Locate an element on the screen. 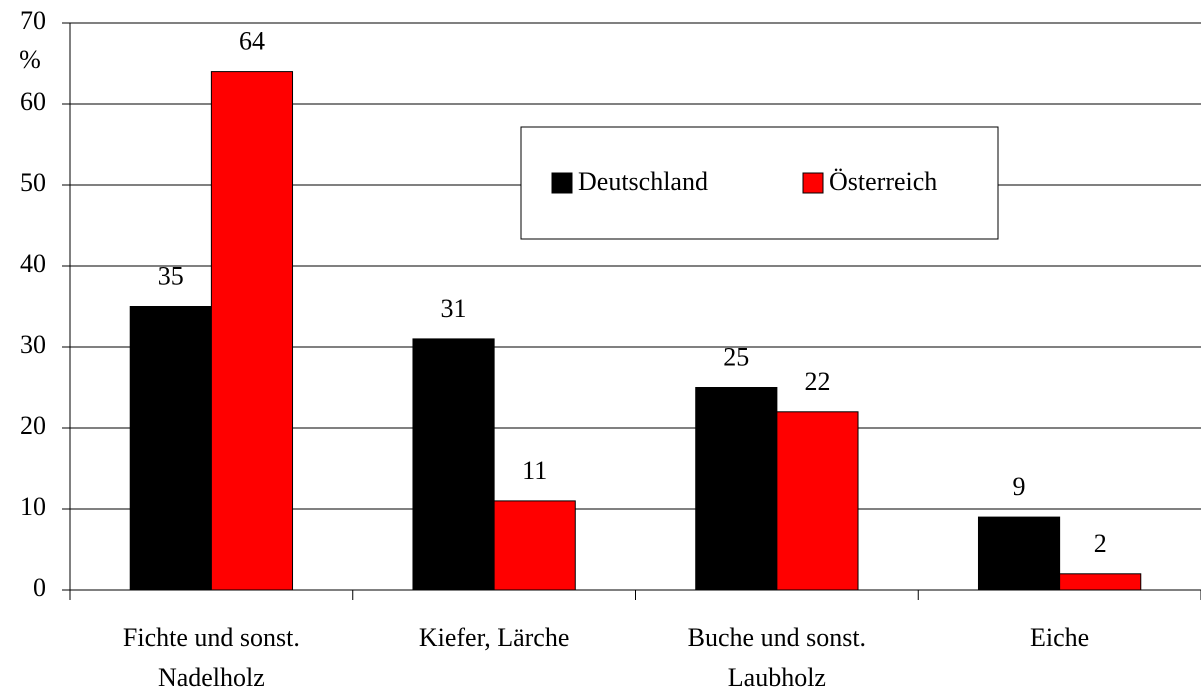 This screenshot has width=1201, height=695. data-label: 2 is located at coordinates (1100, 543).